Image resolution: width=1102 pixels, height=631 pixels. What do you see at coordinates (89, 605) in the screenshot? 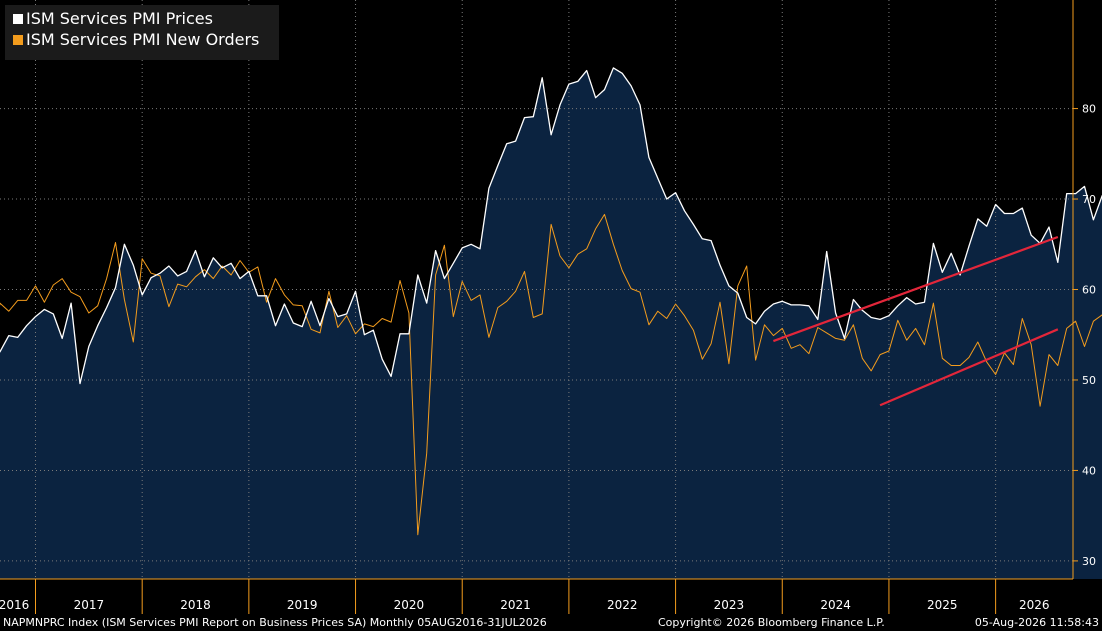
I see `xtick-label-2017: 2017` at bounding box center [89, 605].